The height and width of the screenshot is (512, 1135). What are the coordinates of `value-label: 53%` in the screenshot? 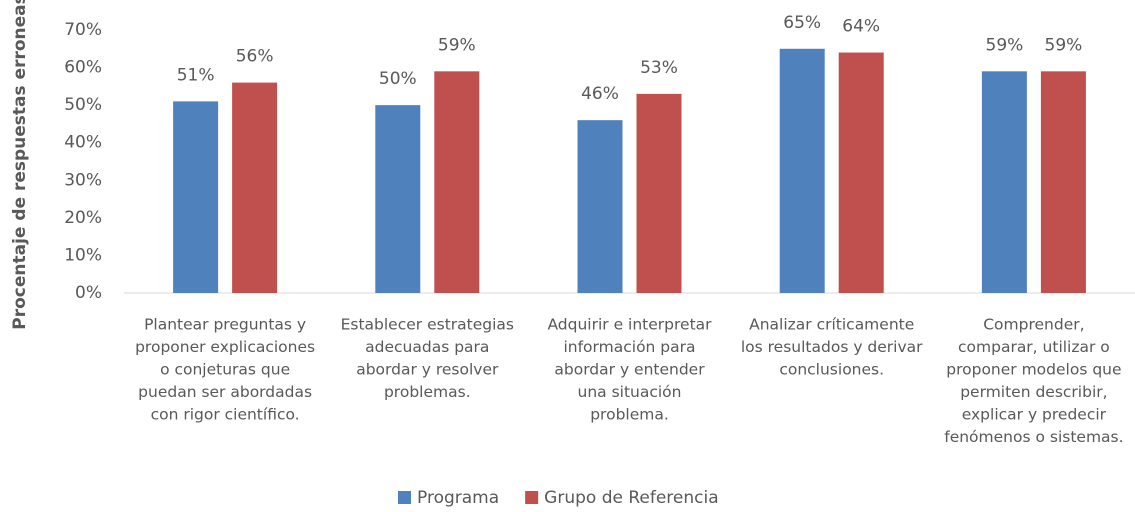 It's located at (659, 68).